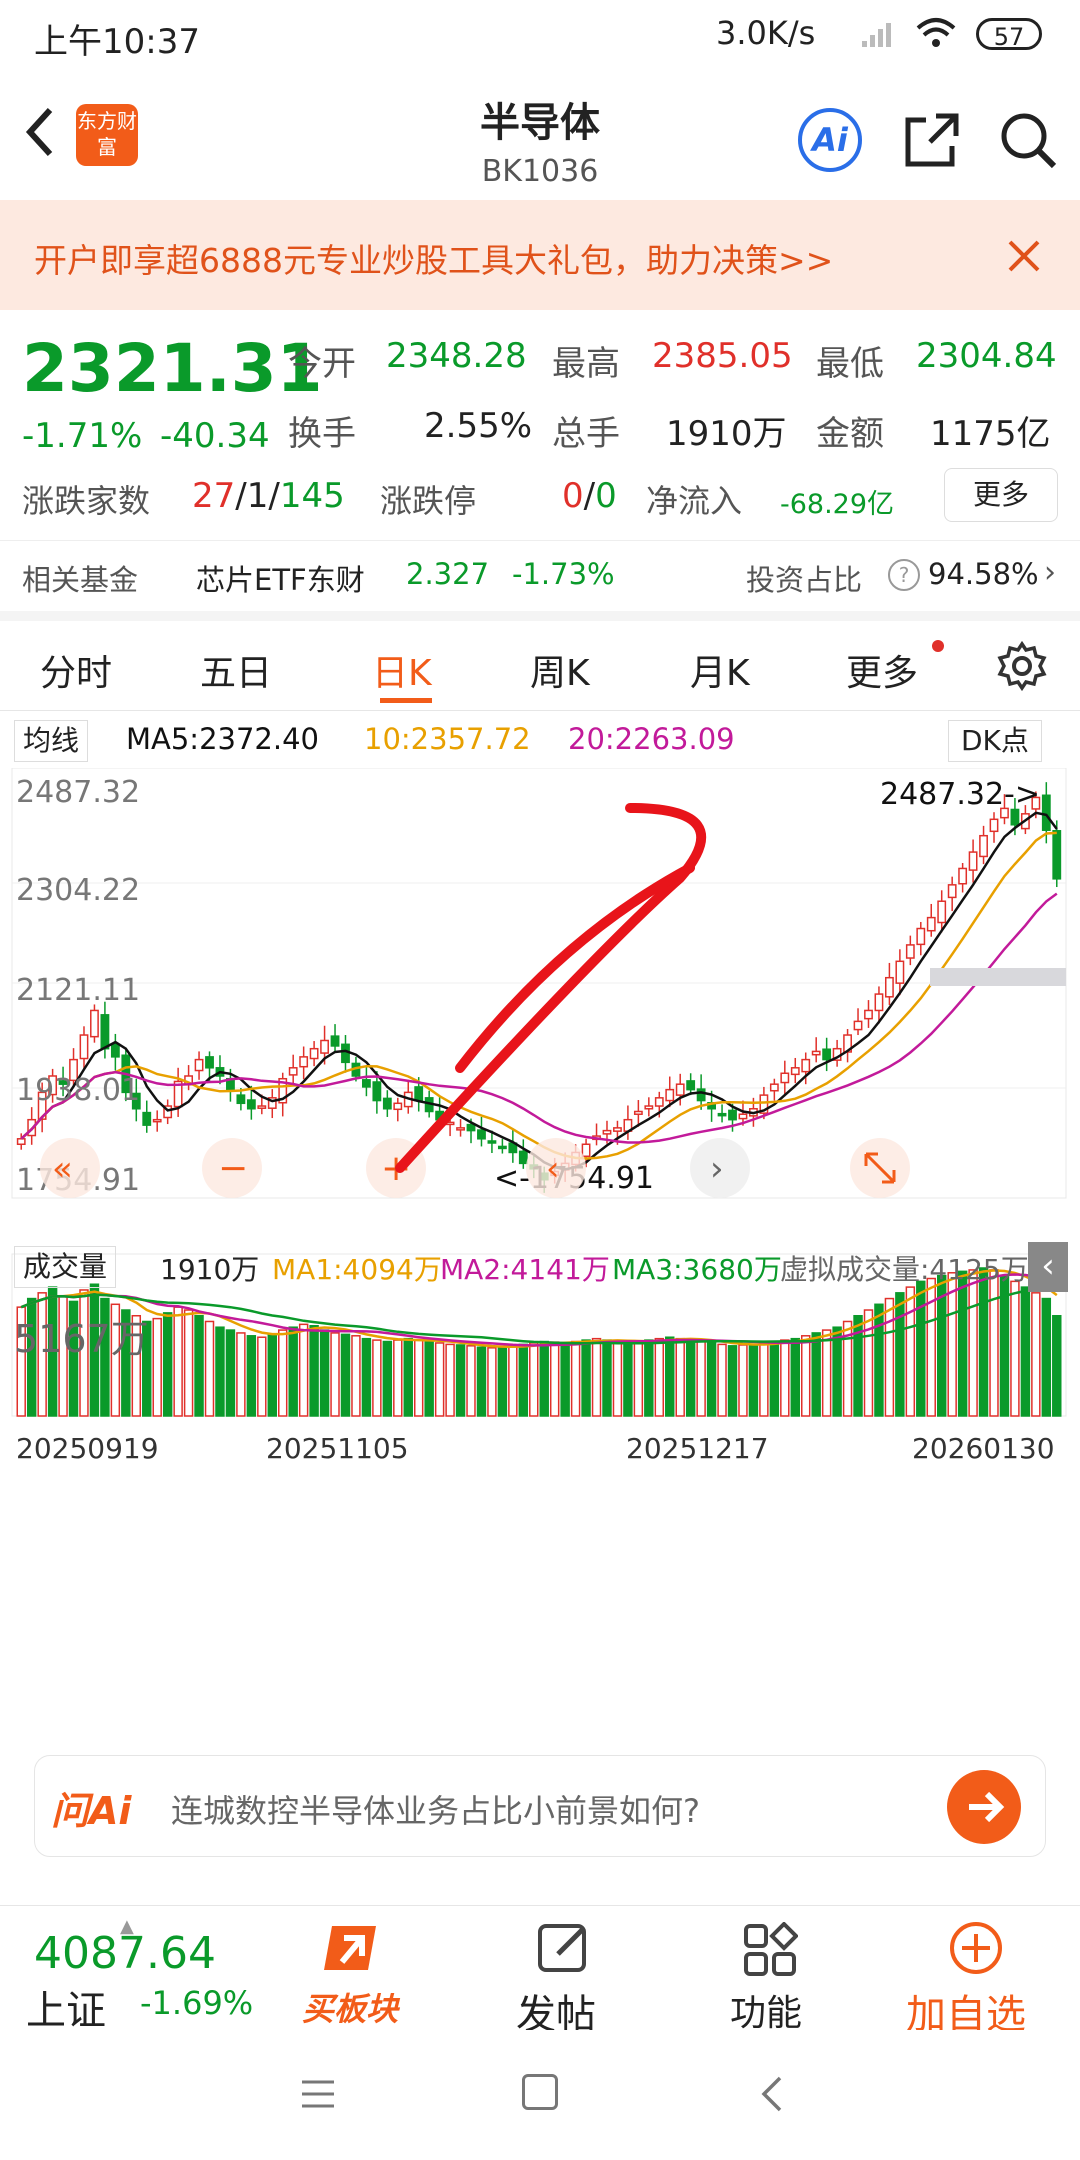  Describe the element at coordinates (236, 673) in the screenshot. I see `tab-five-day: 五日` at that location.